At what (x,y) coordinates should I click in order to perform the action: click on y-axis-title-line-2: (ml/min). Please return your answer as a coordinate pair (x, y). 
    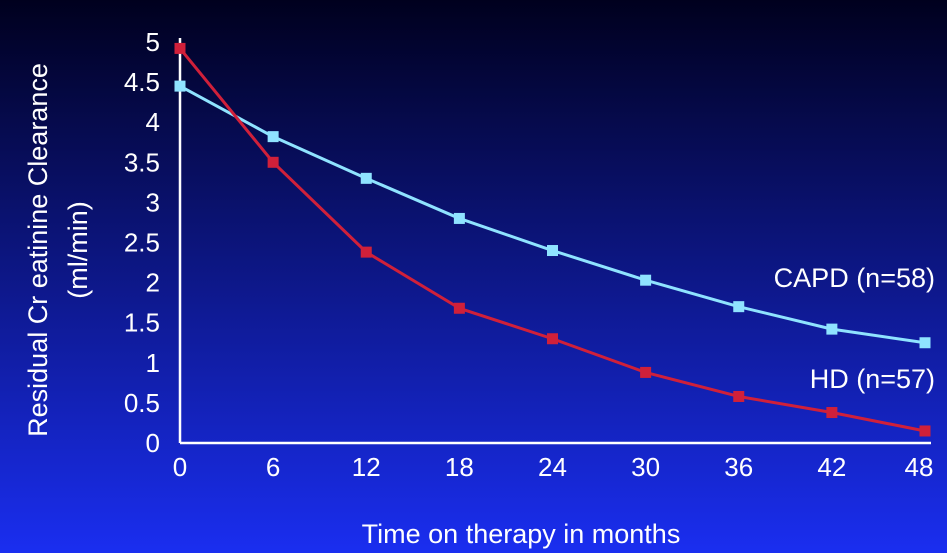
    Looking at the image, I should click on (78, 249).